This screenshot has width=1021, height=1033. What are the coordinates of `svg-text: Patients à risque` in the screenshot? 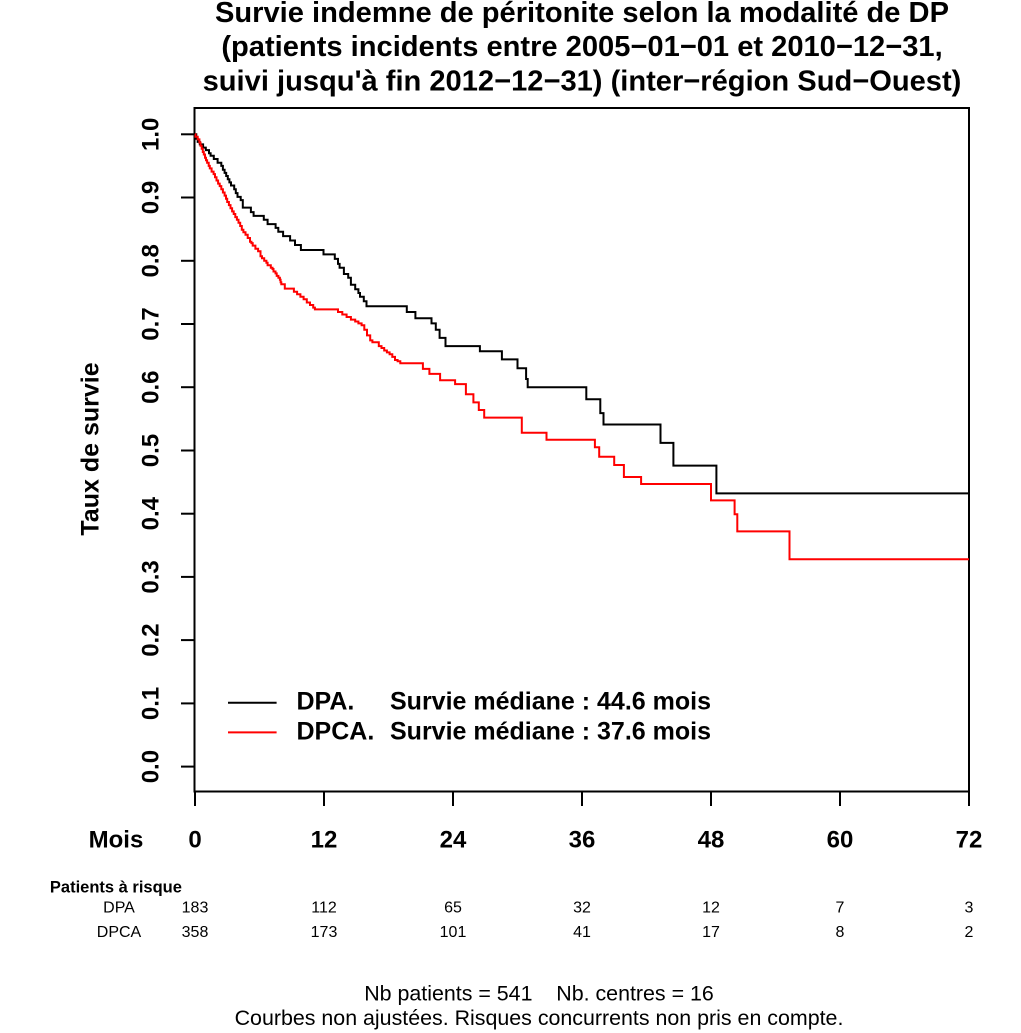 It's located at (116, 887).